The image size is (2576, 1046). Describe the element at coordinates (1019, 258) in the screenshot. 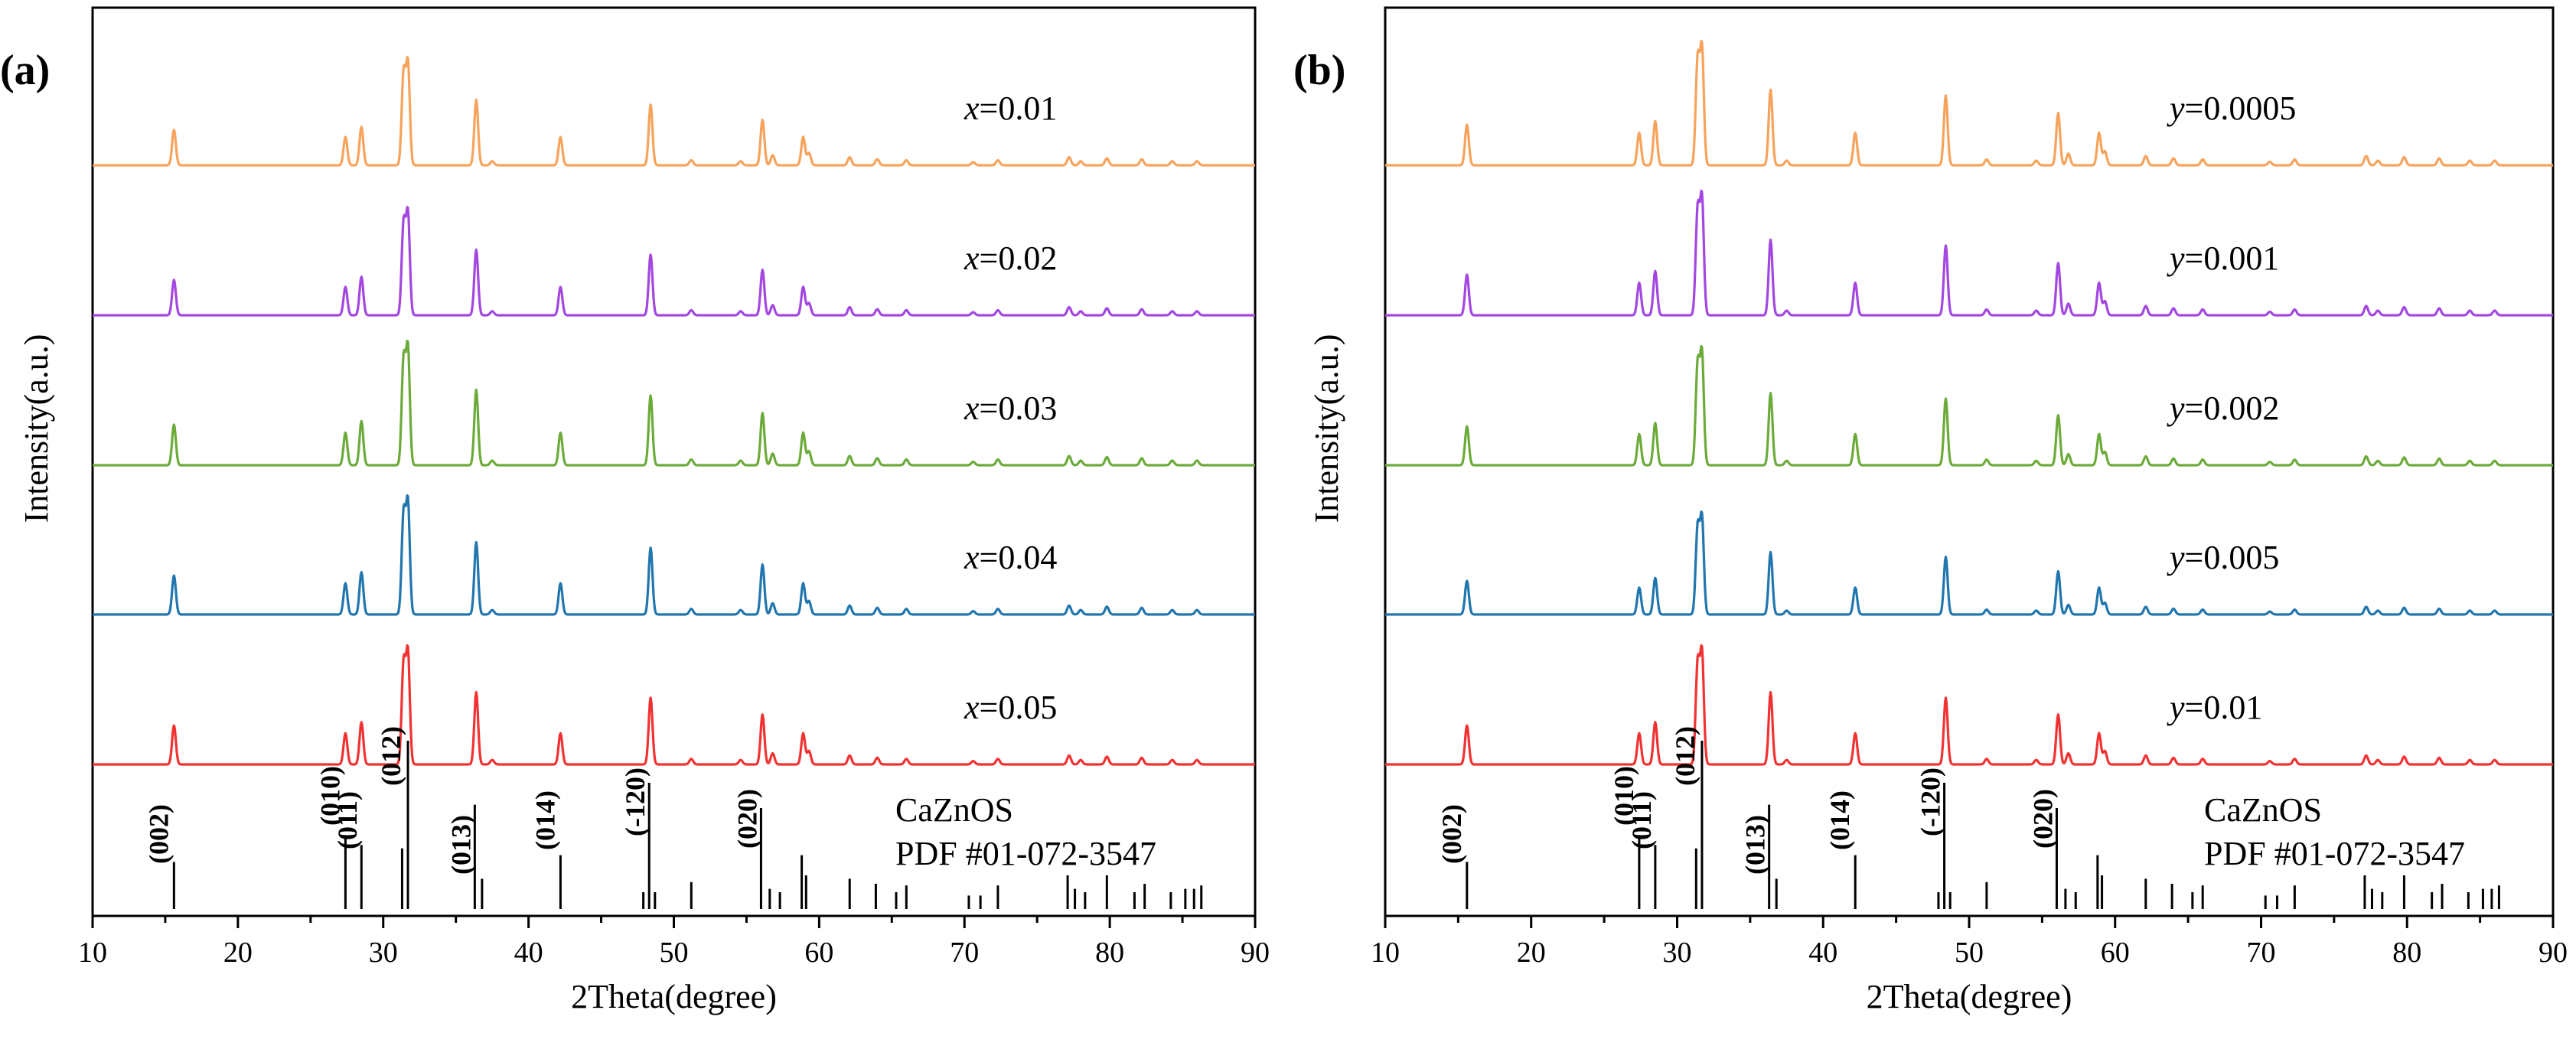

I see `series-value: =0.02` at that location.